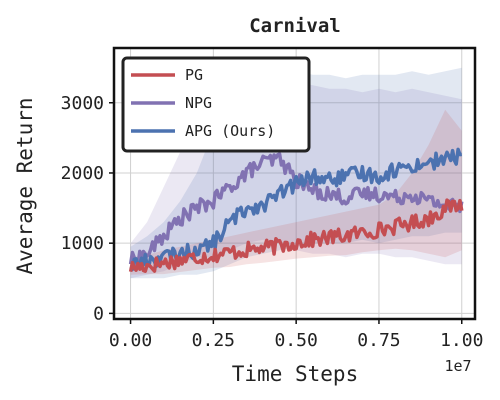  I want to click on x-tick-label: 0.50, so click(295, 340).